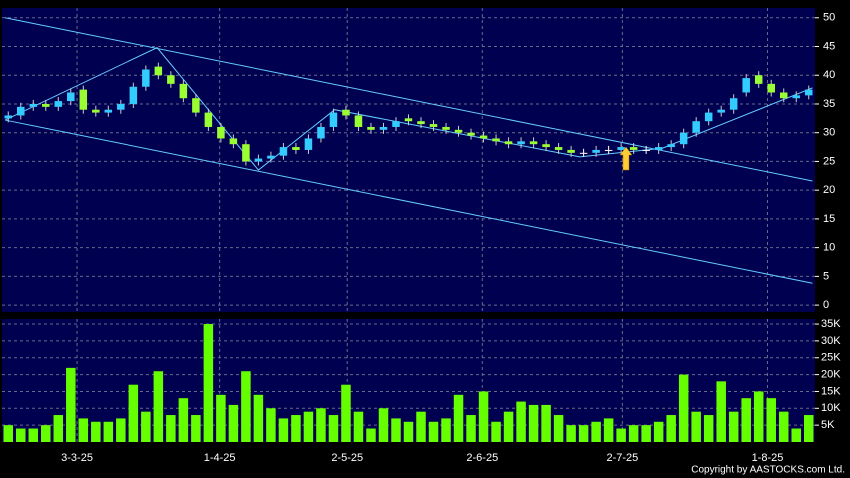 Image resolution: width=850 pixels, height=478 pixels. What do you see at coordinates (482, 458) in the screenshot?
I see `x-tick-label: 2-6-25` at bounding box center [482, 458].